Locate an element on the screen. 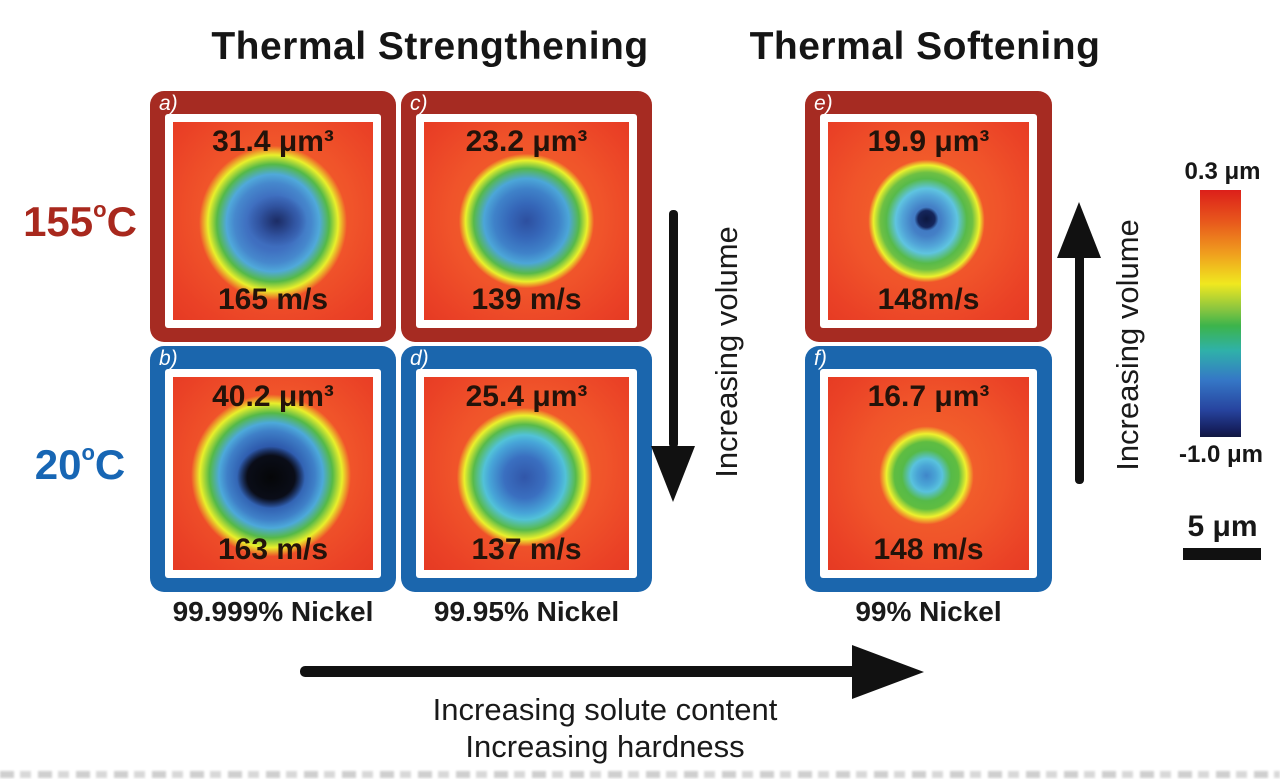 This screenshot has height=779, width=1280. panel-frame: 40.2 μm³ 163 m/s is located at coordinates (273, 473).